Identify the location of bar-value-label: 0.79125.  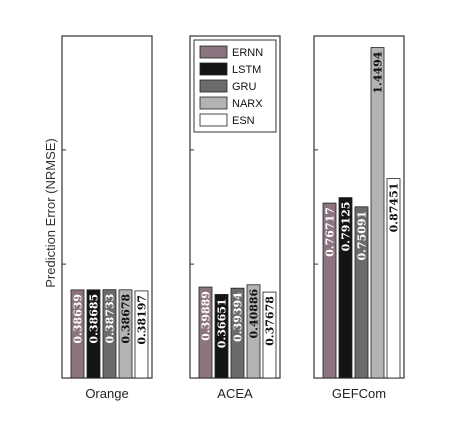
(346, 227).